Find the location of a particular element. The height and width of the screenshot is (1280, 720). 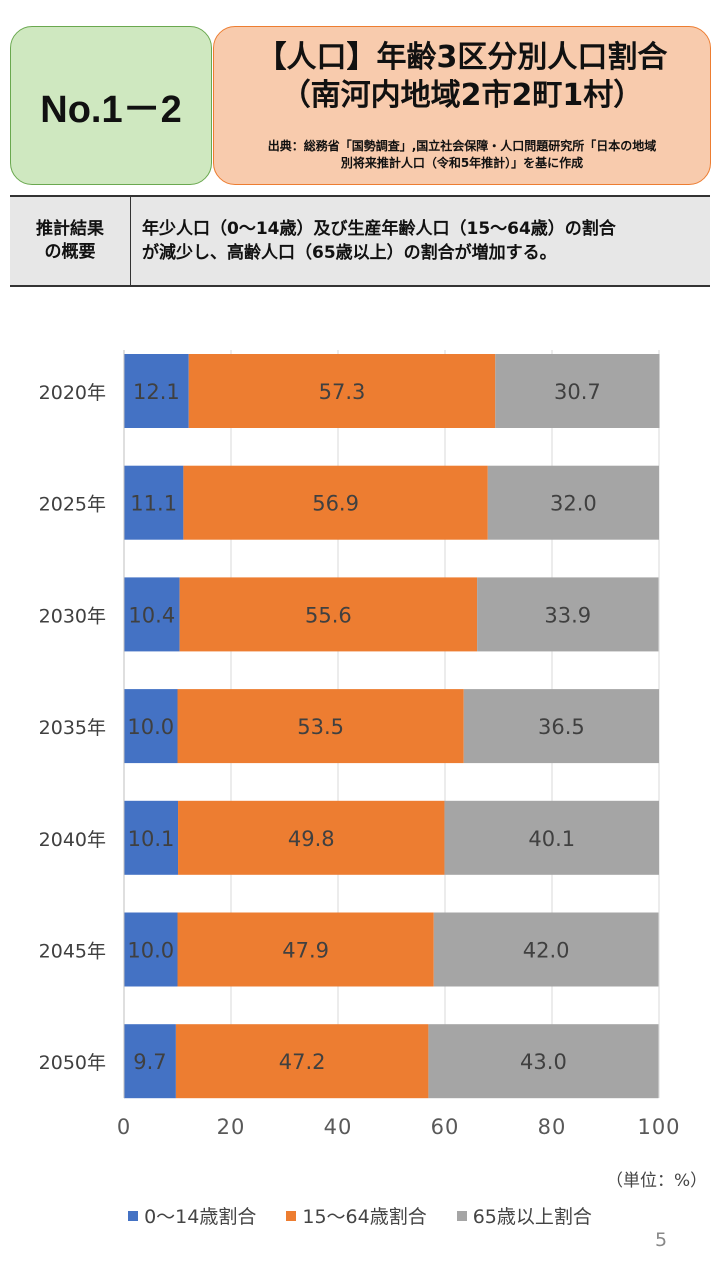

data-label: 12.1 is located at coordinates (156, 392).